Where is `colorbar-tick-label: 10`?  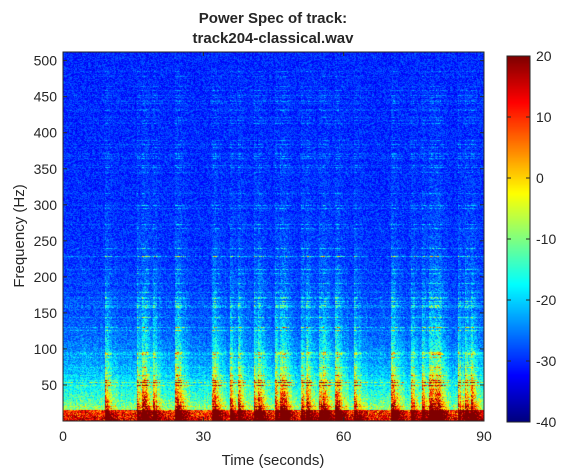
colorbar-tick-label: 10 is located at coordinates (544, 117).